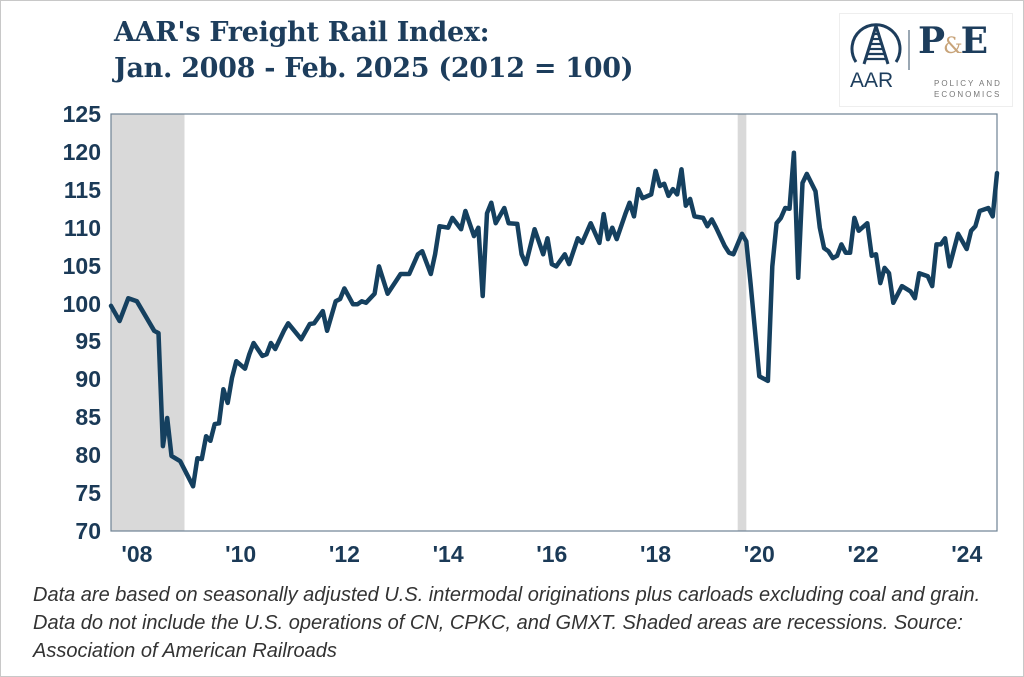 This screenshot has height=677, width=1024. I want to click on pe-logo-text: P&E, so click(953, 41).